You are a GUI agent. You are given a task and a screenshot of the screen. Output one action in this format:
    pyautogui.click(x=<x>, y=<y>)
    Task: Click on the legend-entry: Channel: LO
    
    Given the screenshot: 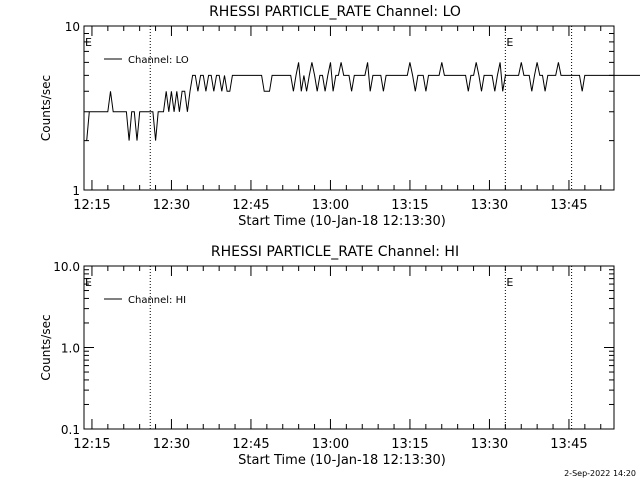 What is the action you would take?
    pyautogui.click(x=158, y=60)
    